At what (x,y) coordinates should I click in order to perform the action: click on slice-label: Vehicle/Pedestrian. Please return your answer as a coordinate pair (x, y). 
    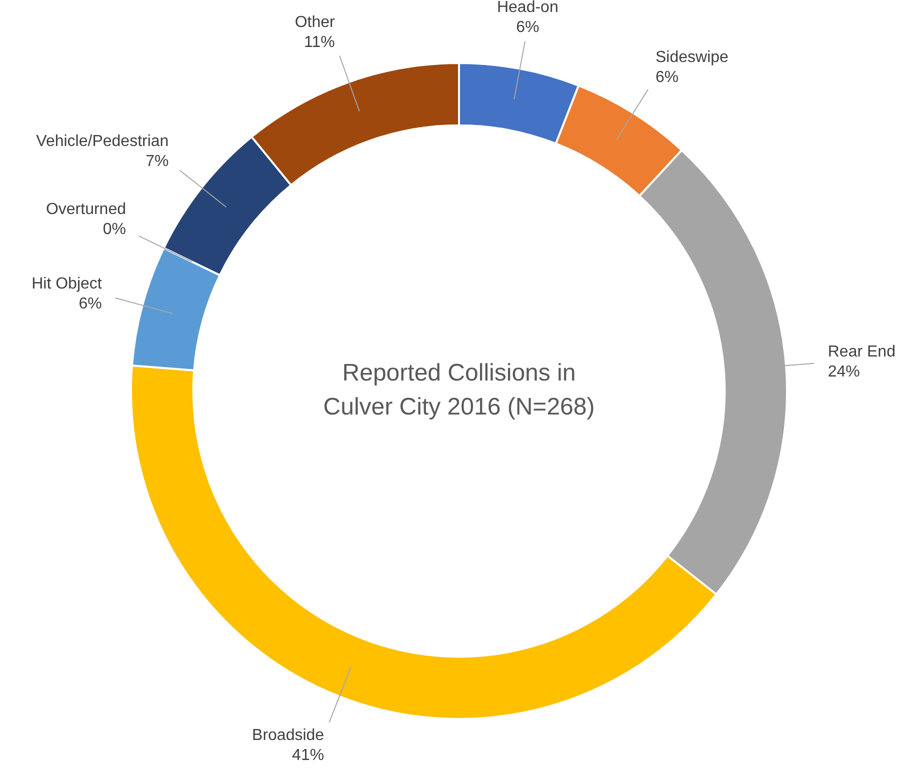
    Looking at the image, I should click on (102, 141).